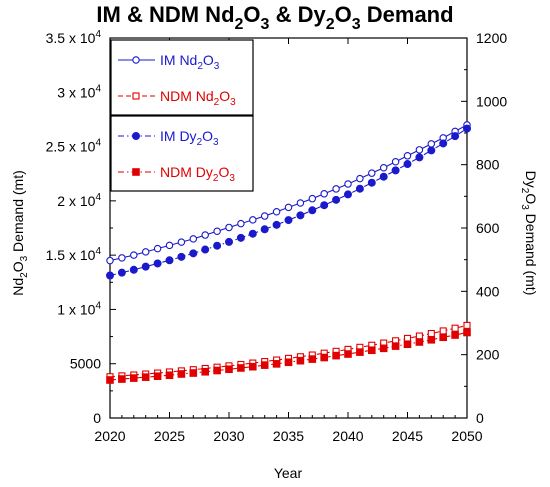  Describe the element at coordinates (97, 418) in the screenshot. I see `y-tick-label: 0` at that location.